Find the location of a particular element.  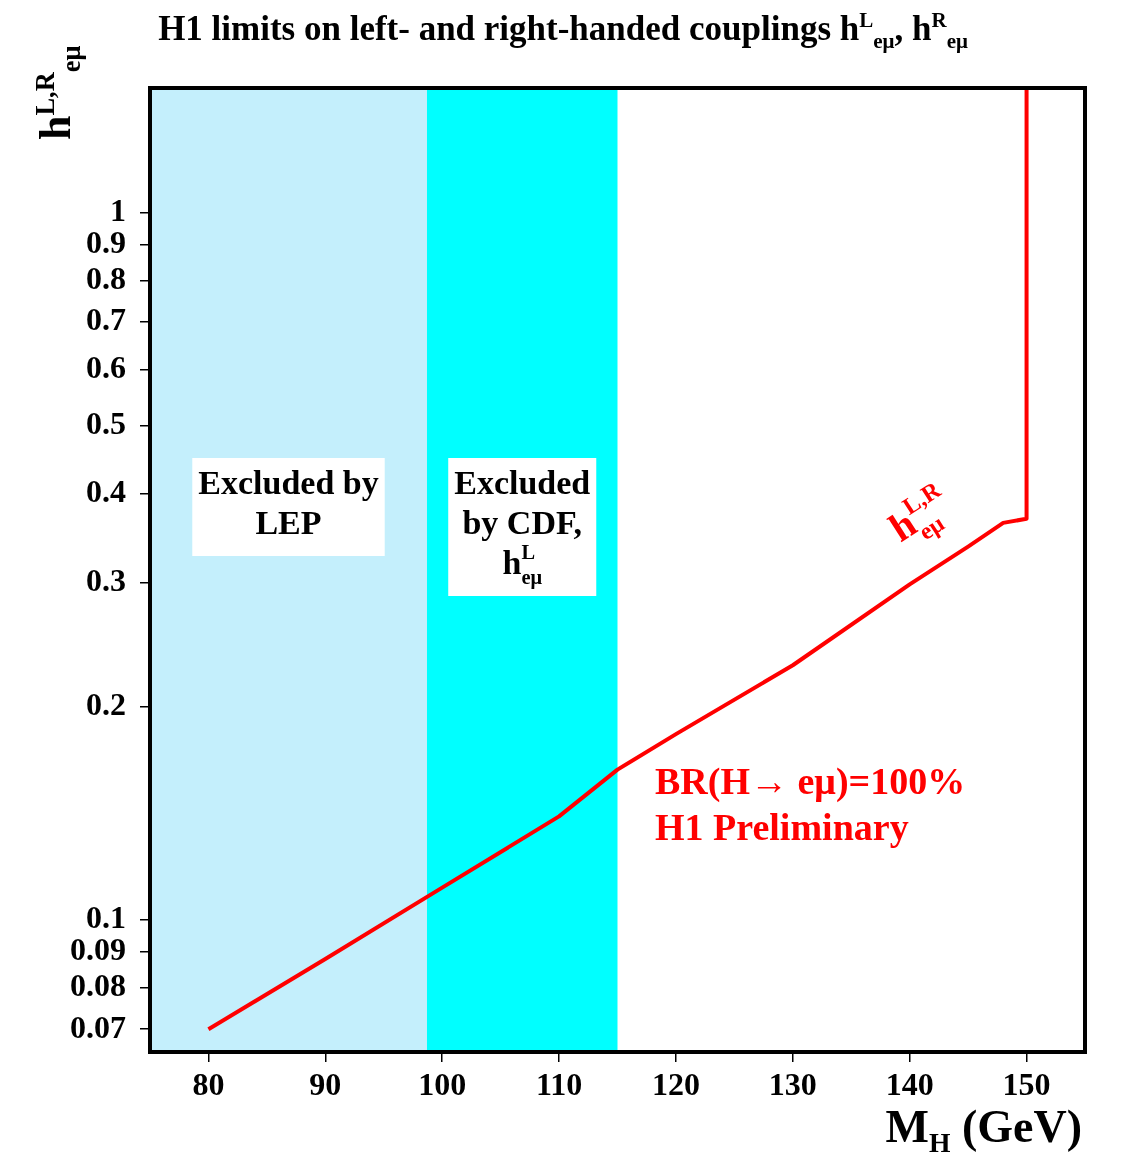

x-tick-label: 140 is located at coordinates (909, 1084).